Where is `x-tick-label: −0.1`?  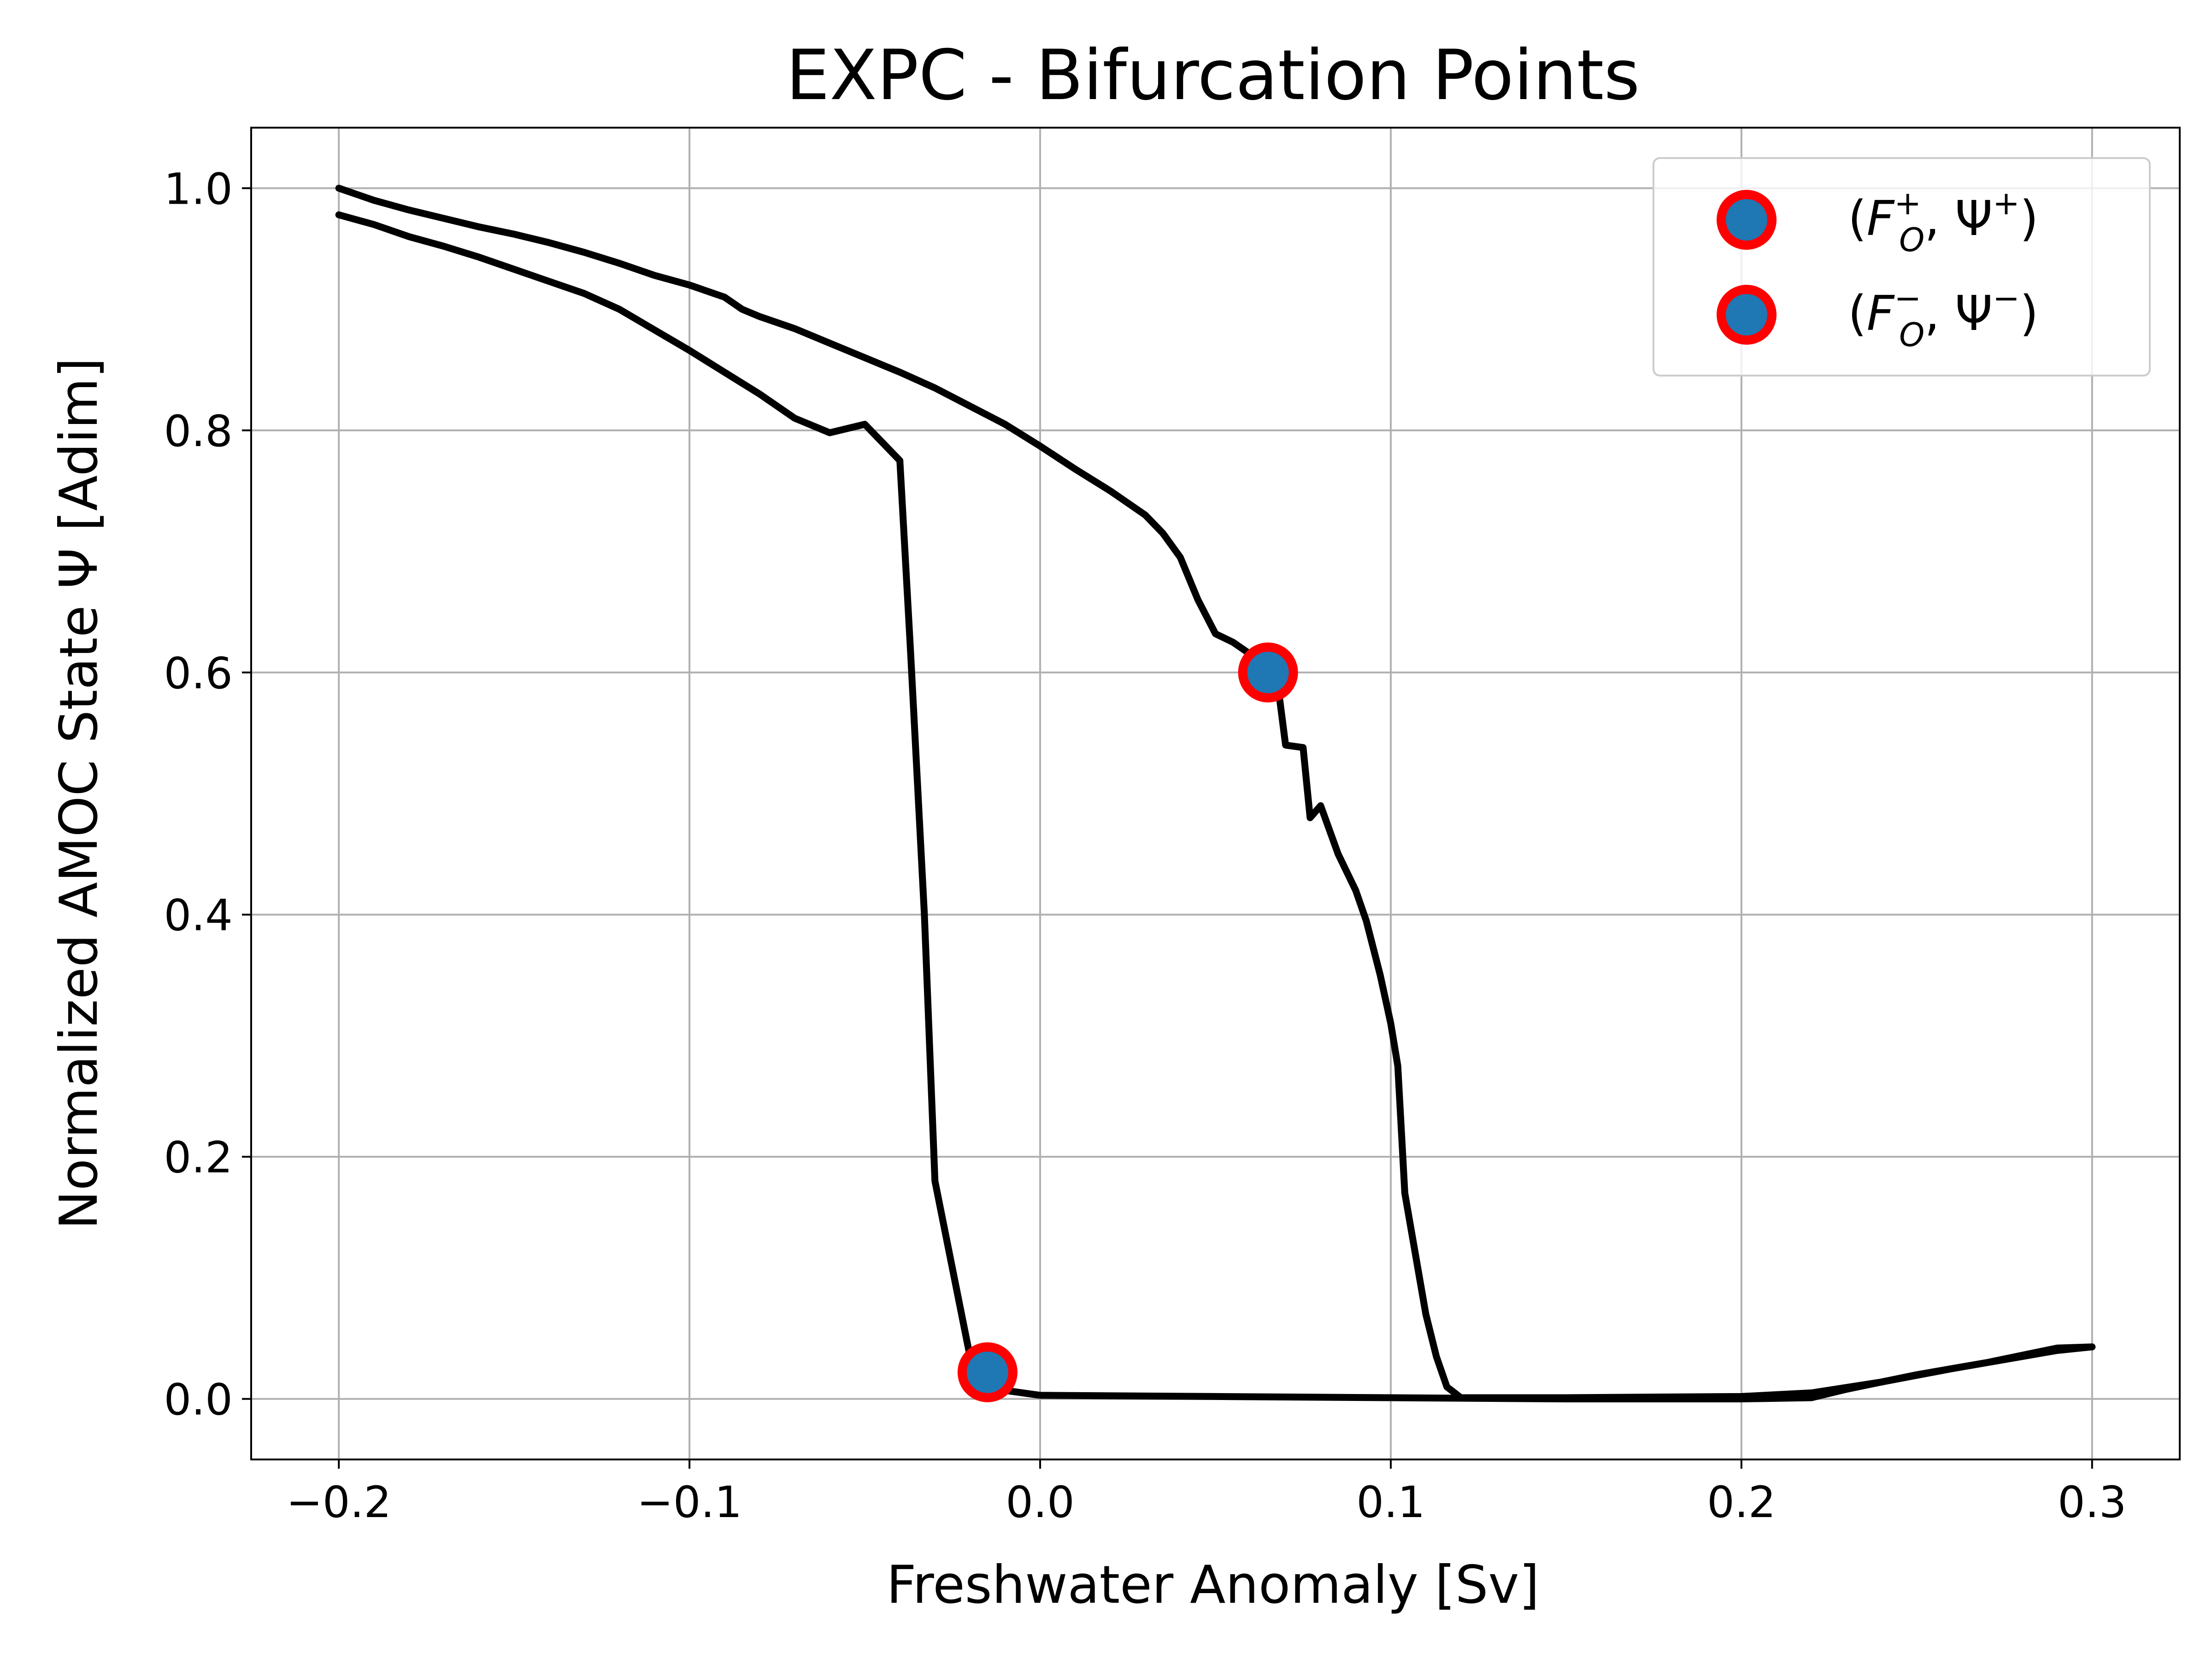
x-tick-label: −0.1 is located at coordinates (689, 1502).